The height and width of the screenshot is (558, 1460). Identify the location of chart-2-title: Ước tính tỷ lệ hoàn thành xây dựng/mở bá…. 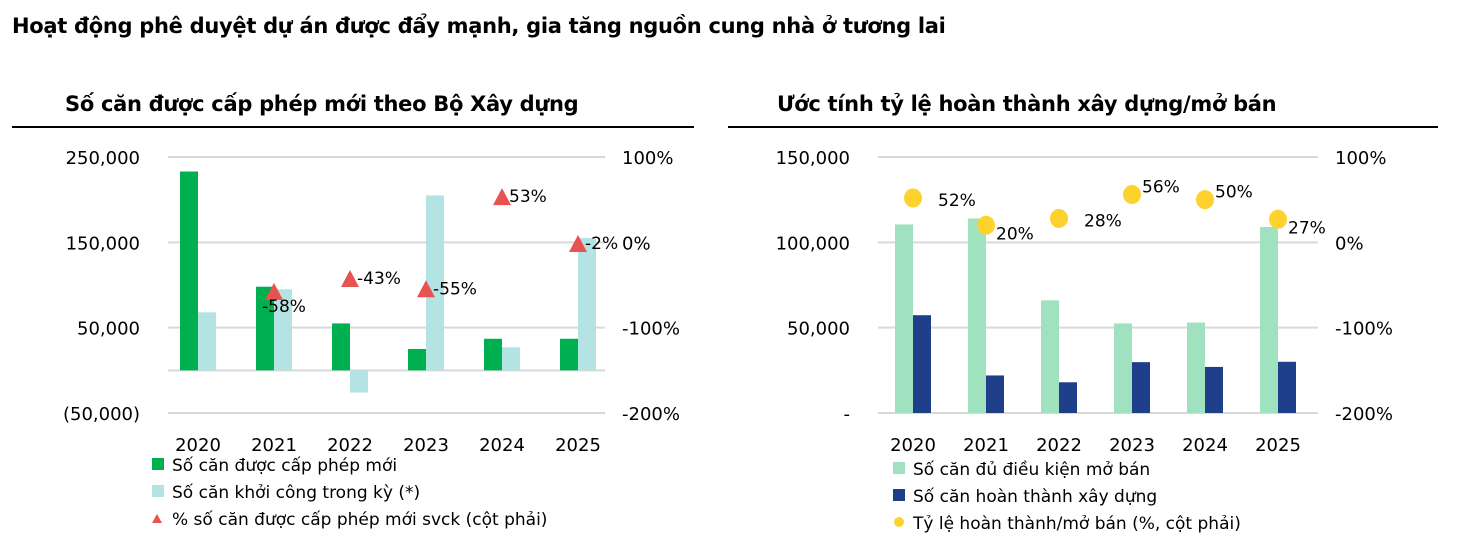
(1027, 104).